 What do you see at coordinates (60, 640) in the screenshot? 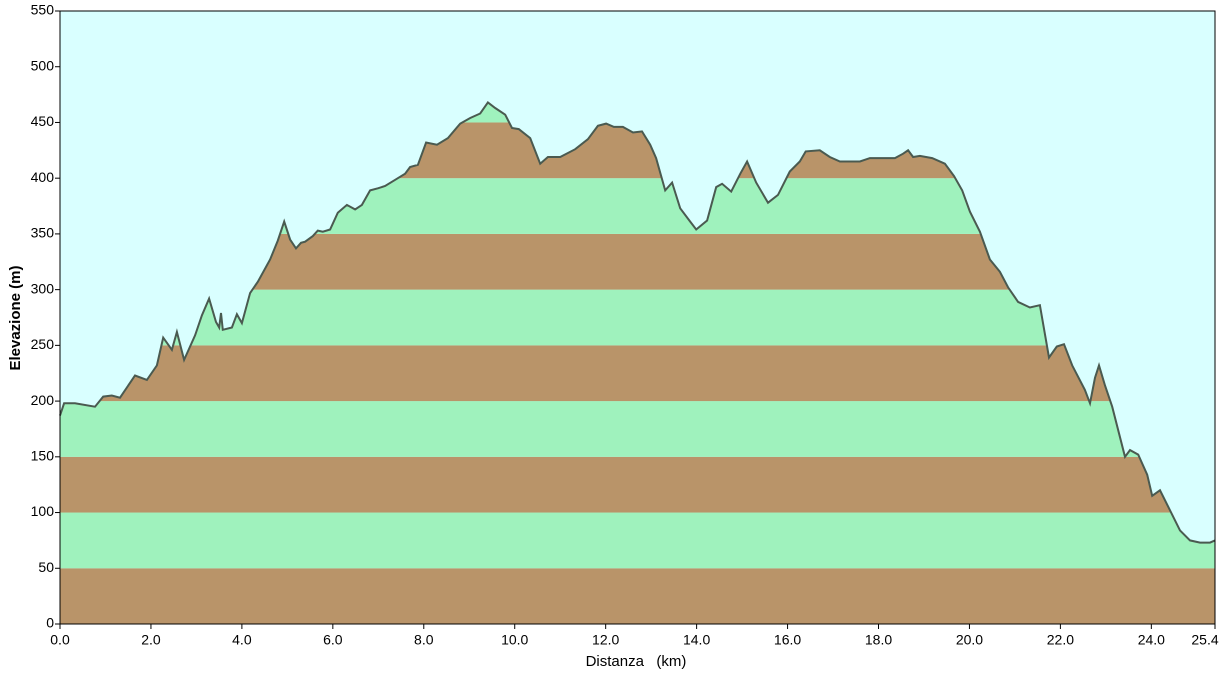
I see `x-tick-label: 0.0` at bounding box center [60, 640].